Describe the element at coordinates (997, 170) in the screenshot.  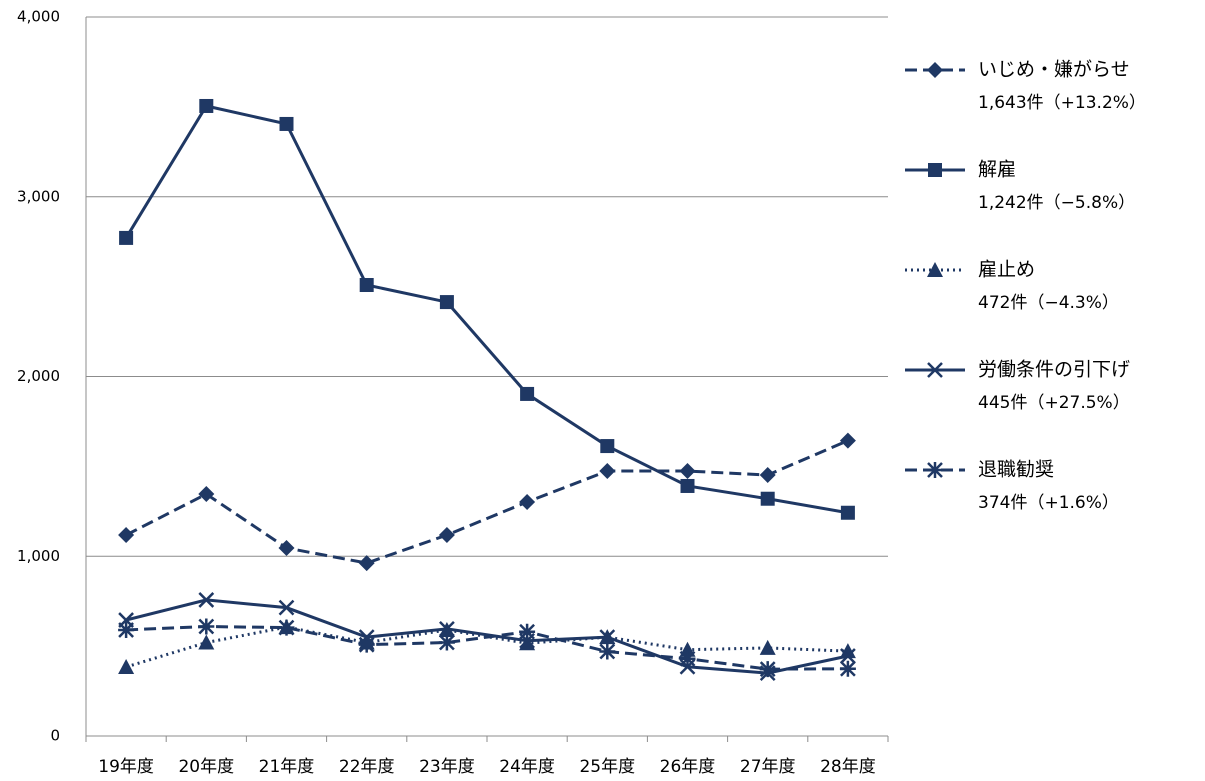
I see `legend-label: 解雇` at that location.